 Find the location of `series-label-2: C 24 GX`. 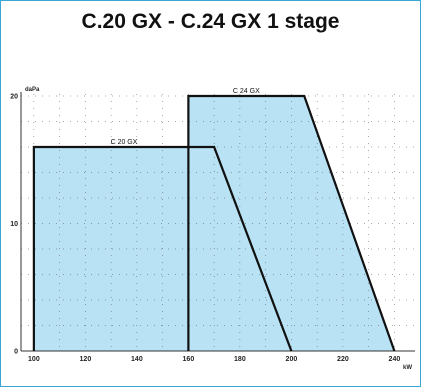

series-label-2: C 24 GX is located at coordinates (246, 91).